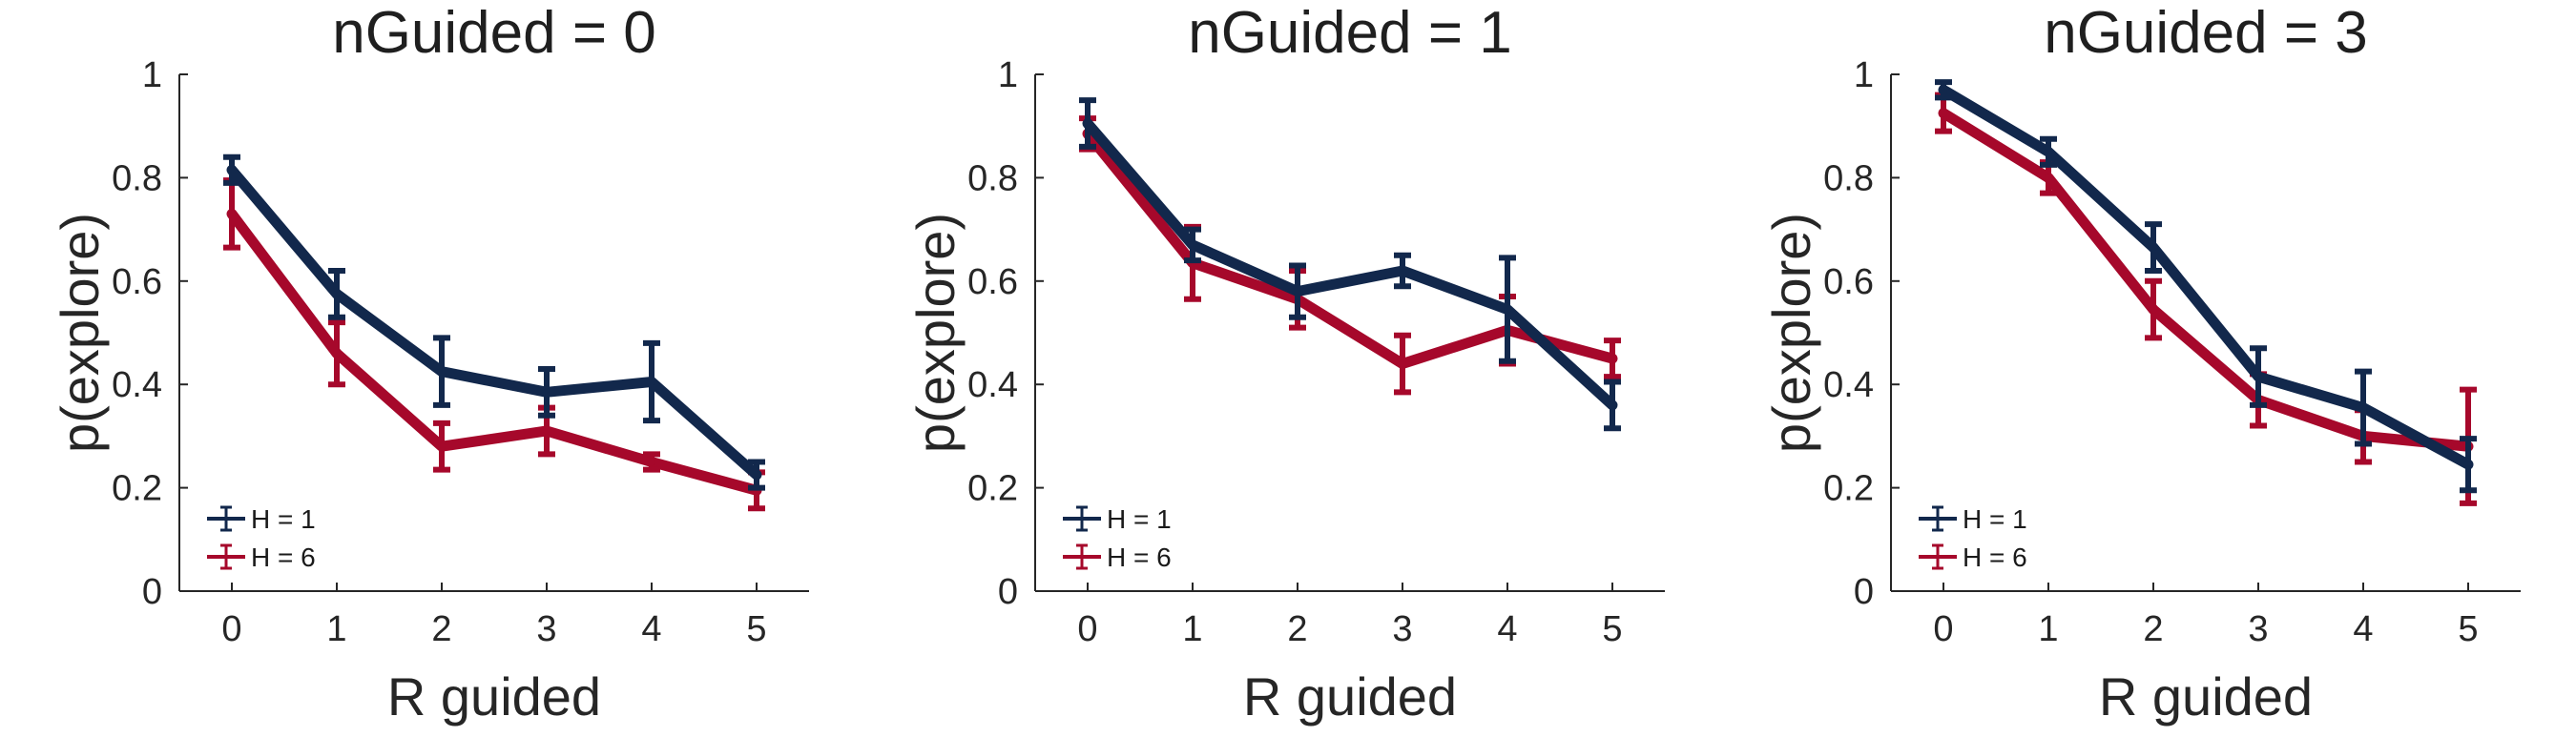 The image size is (2576, 737). Describe the element at coordinates (494, 33) in the screenshot. I see `chart-title: nGuided = 0` at that location.